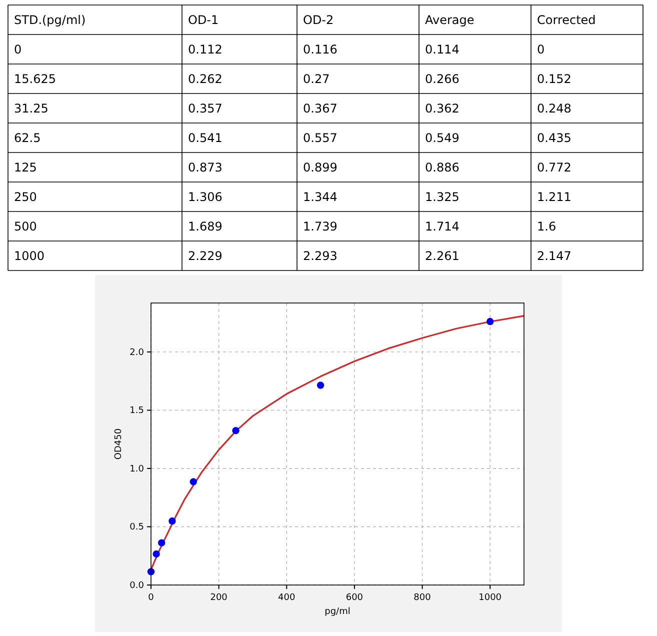 The image size is (657, 636). What do you see at coordinates (137, 353) in the screenshot?
I see `y-tick-label: 2.0` at bounding box center [137, 353].